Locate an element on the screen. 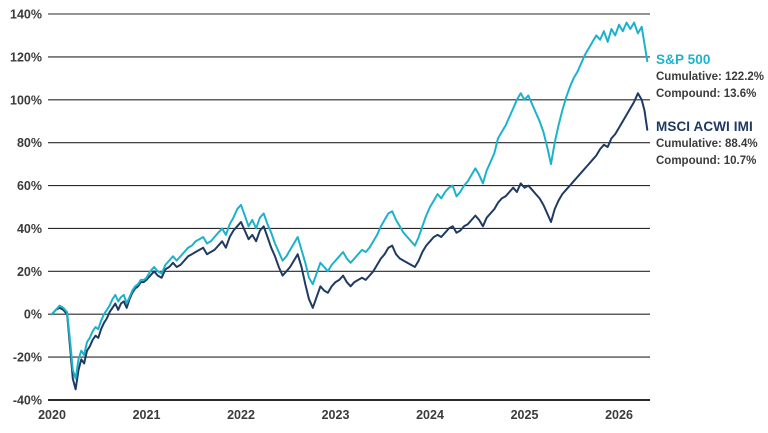  y-axis-label: 40% is located at coordinates (29, 229).